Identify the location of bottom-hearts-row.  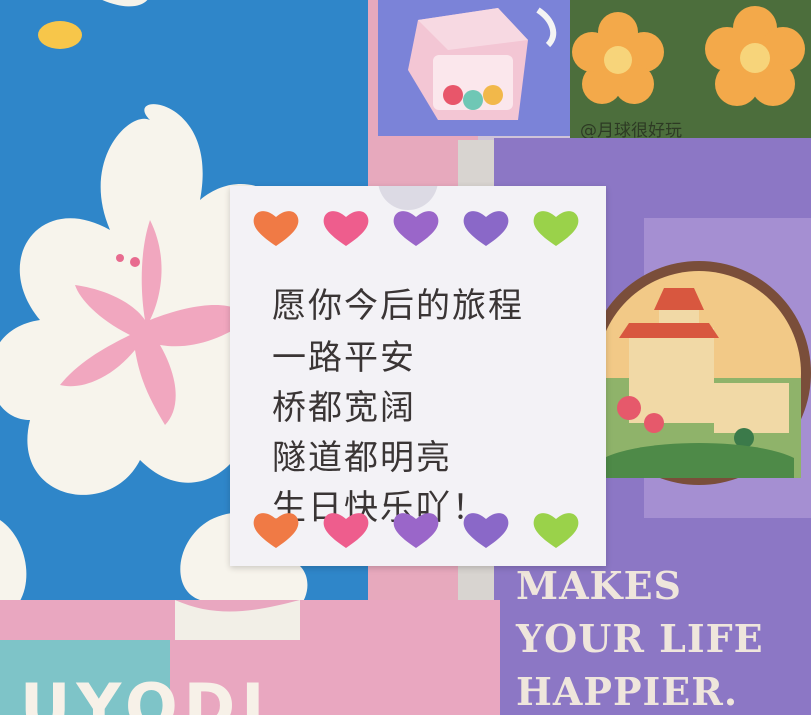
(416, 530).